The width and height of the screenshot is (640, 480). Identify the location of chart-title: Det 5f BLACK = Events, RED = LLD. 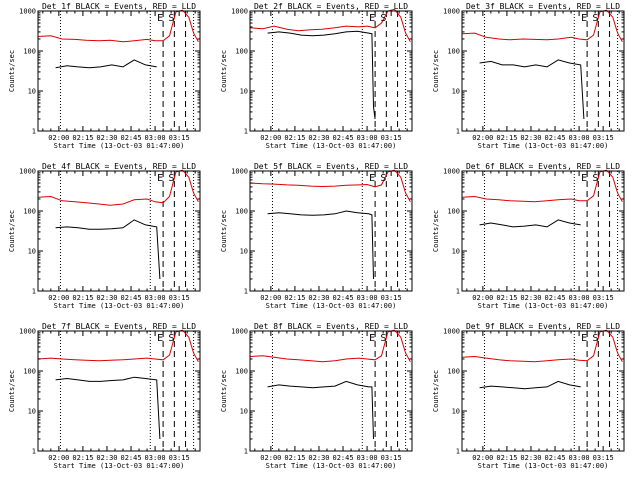
(331, 166).